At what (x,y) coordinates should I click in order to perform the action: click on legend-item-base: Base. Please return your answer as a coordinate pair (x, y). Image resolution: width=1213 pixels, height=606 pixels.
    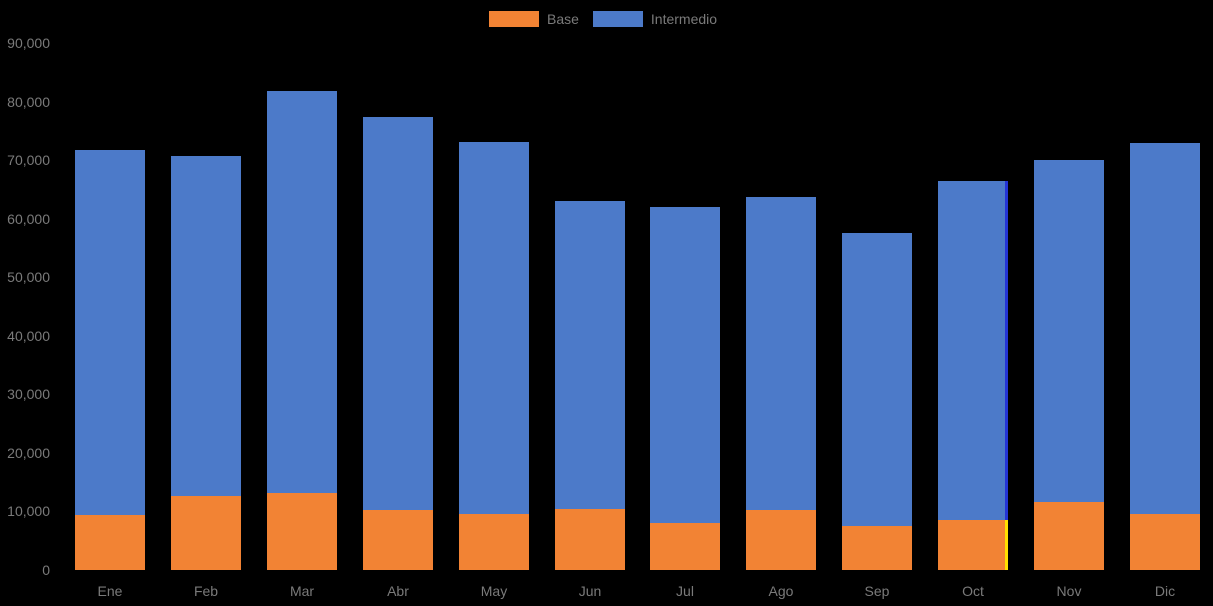
    Looking at the image, I should click on (534, 19).